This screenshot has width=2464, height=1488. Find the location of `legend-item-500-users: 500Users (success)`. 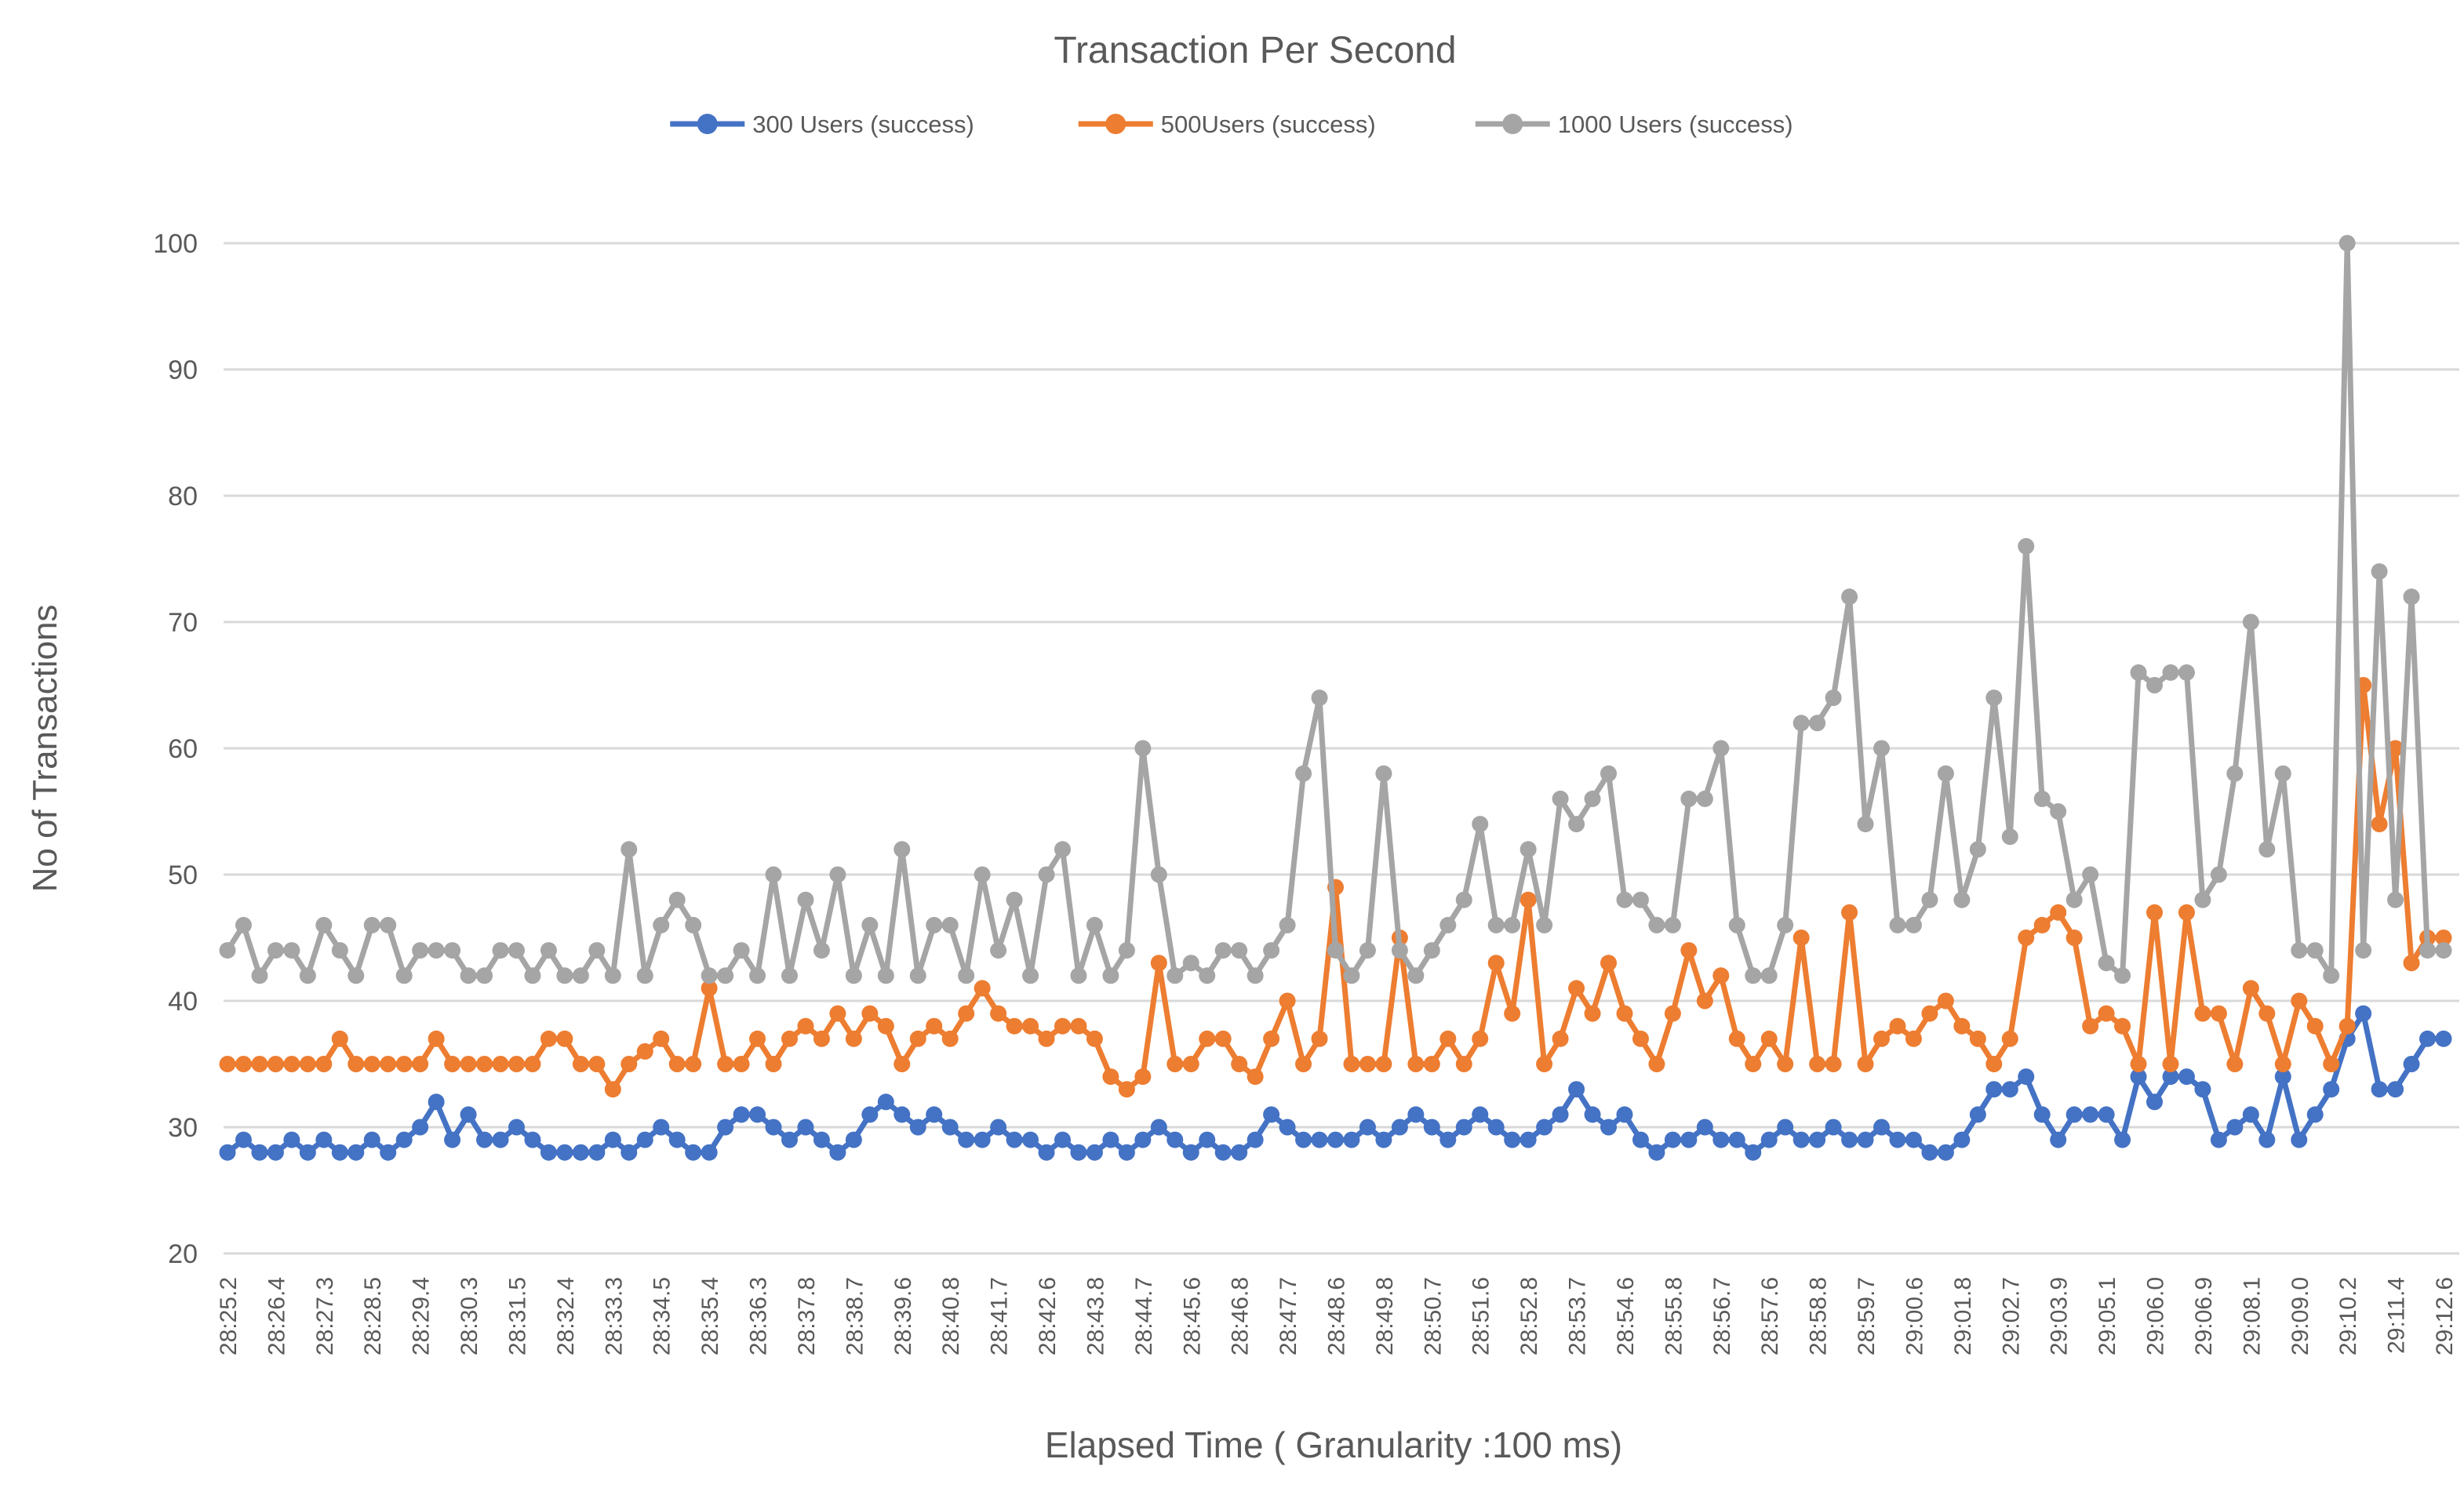

legend-item-500-users: 500Users (success) is located at coordinates (1227, 124).